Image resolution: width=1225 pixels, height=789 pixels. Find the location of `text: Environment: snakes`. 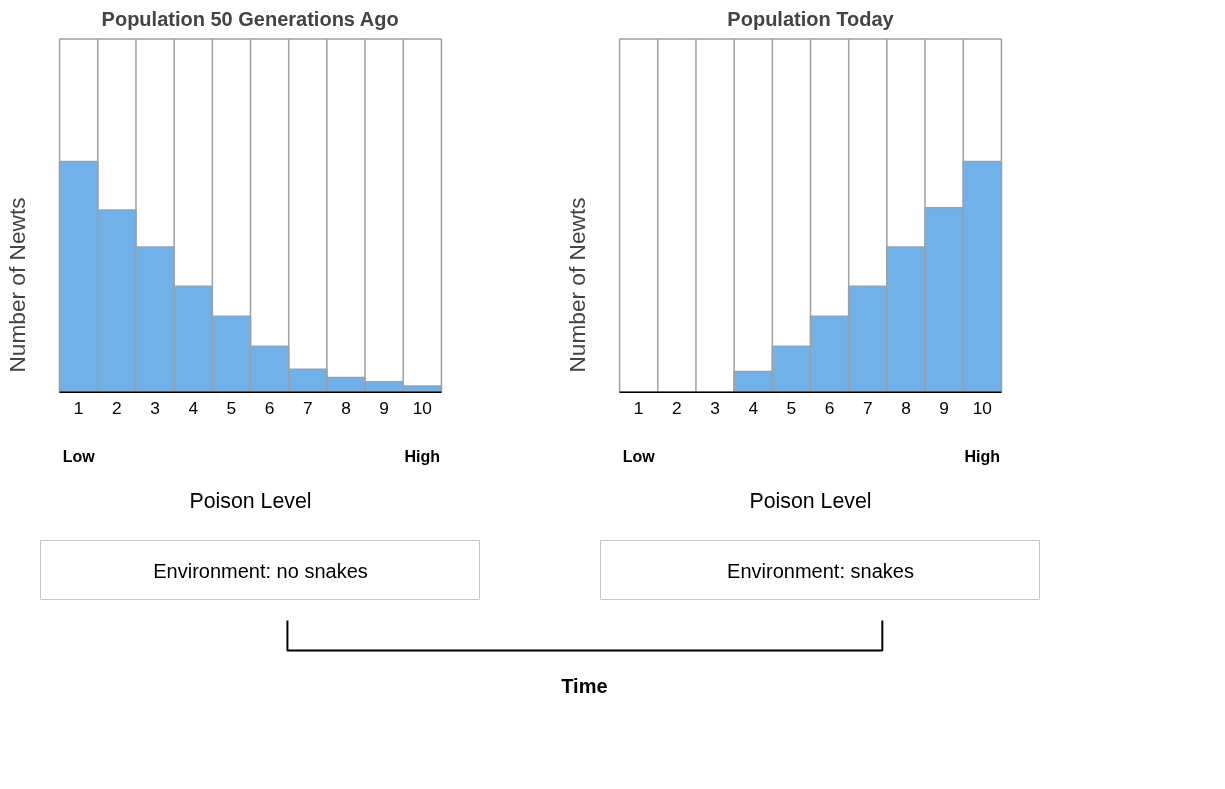

text: Environment: snakes is located at coordinates (820, 570).